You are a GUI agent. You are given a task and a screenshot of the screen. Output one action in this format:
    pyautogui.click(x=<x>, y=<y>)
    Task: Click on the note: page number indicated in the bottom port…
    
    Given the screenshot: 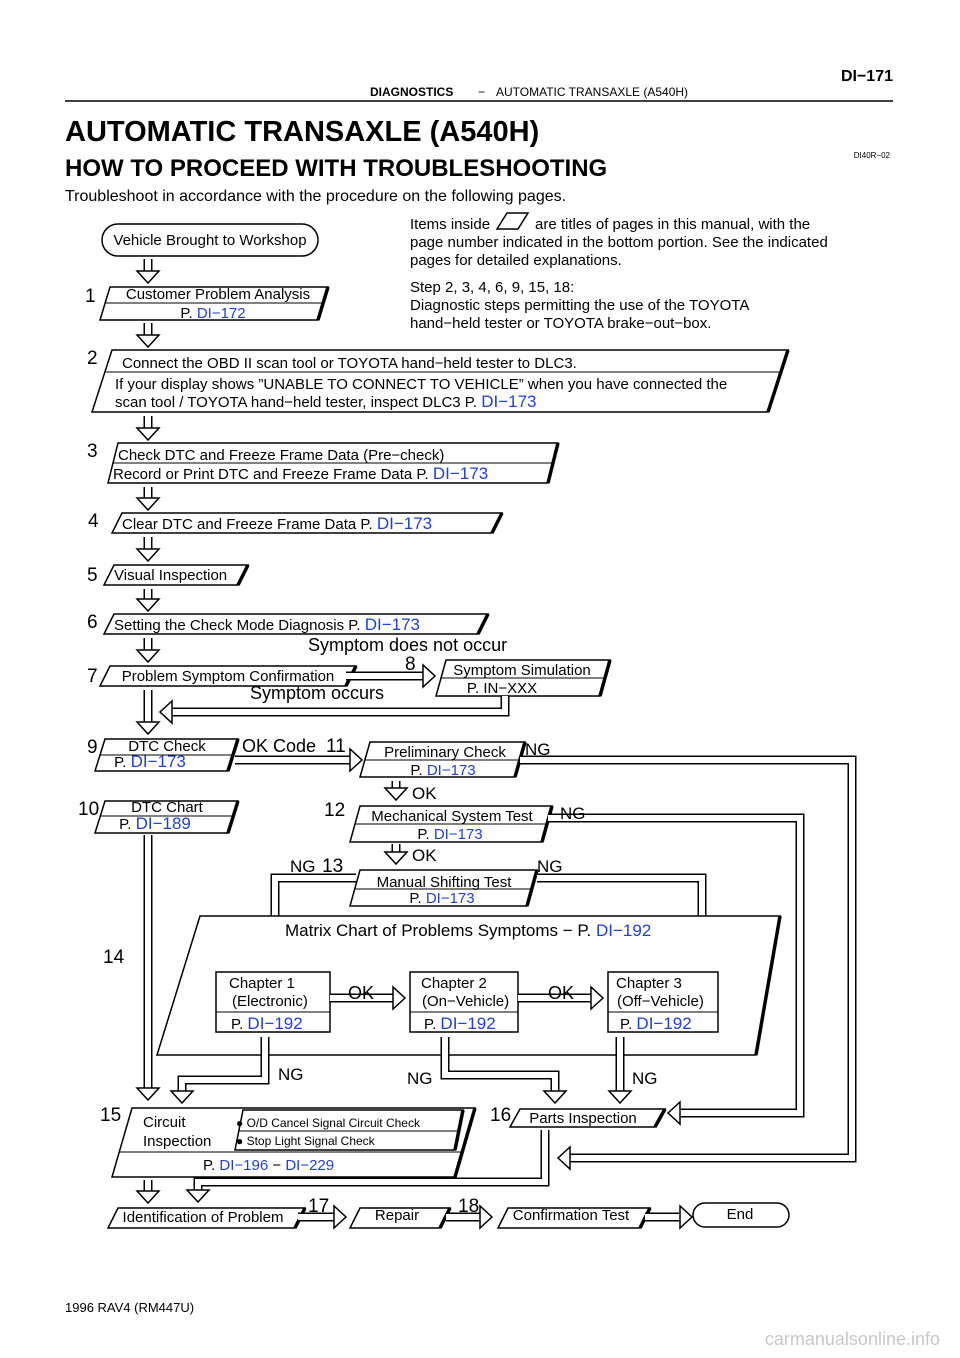 What is the action you would take?
    pyautogui.click(x=619, y=242)
    